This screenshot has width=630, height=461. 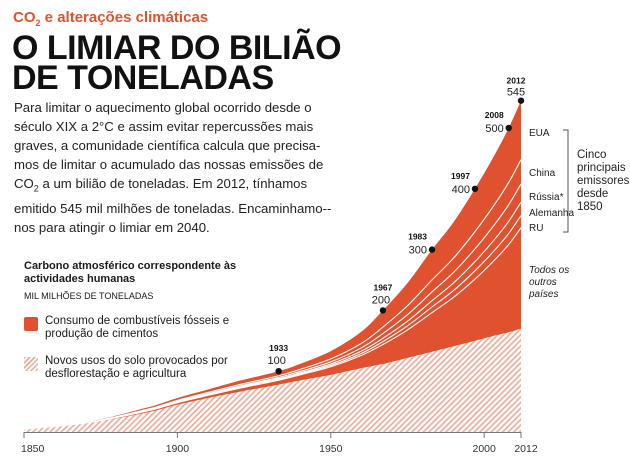 What do you see at coordinates (543, 282) in the screenshot?
I see `others-label: outros` at bounding box center [543, 282].